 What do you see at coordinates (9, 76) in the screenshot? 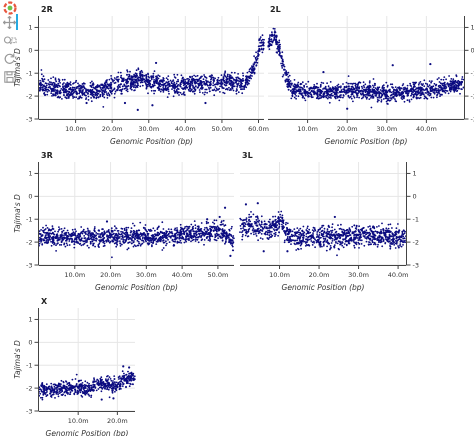
I see `save-tool-icon` at bounding box center [9, 76].